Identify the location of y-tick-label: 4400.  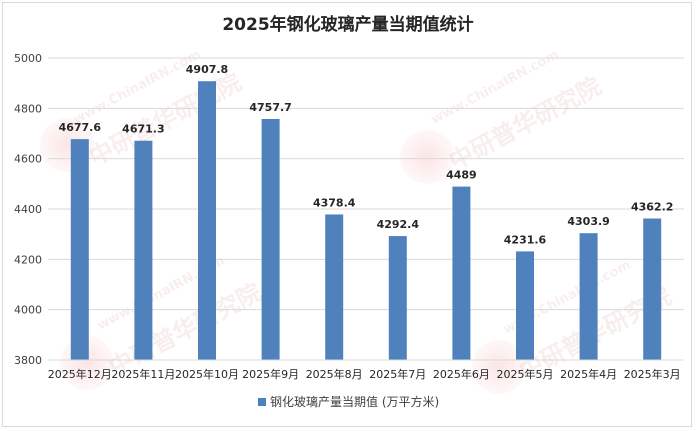
(28, 209).